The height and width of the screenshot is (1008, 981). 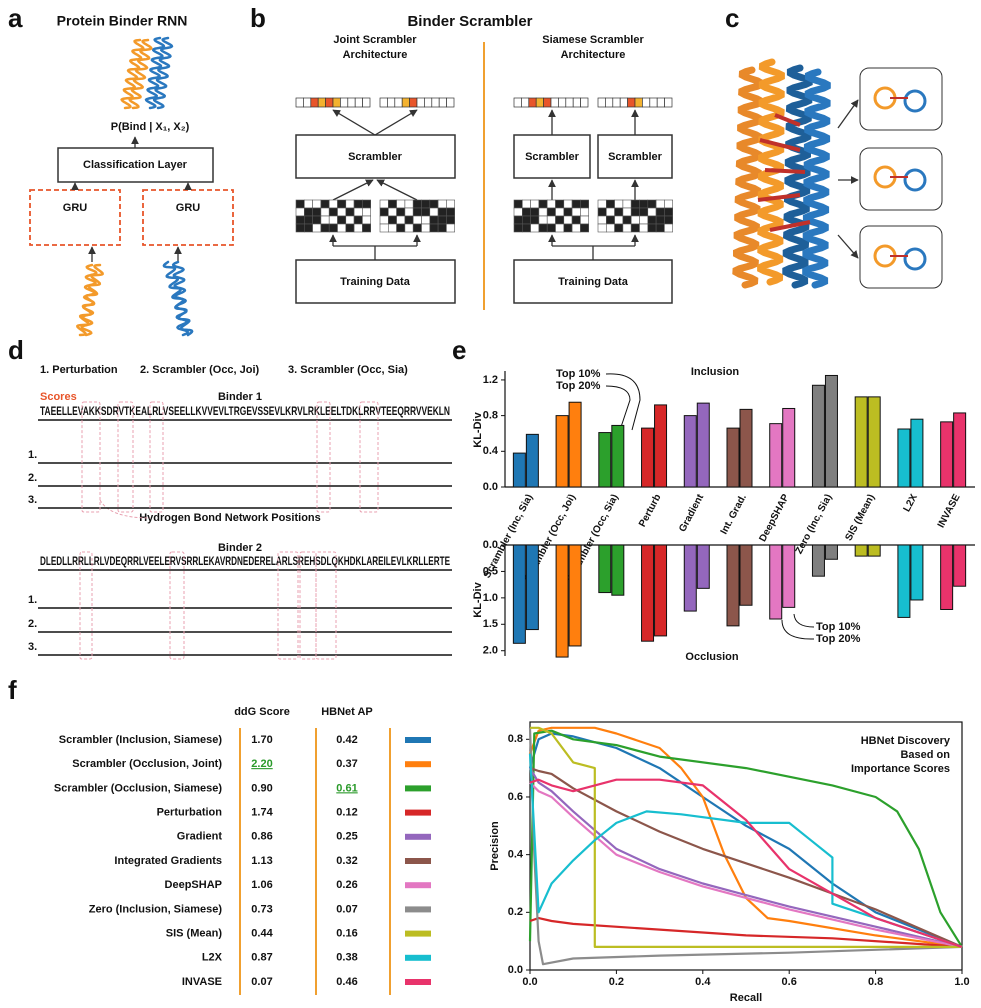 I want to click on table-value: 0.37, so click(x=346, y=764).